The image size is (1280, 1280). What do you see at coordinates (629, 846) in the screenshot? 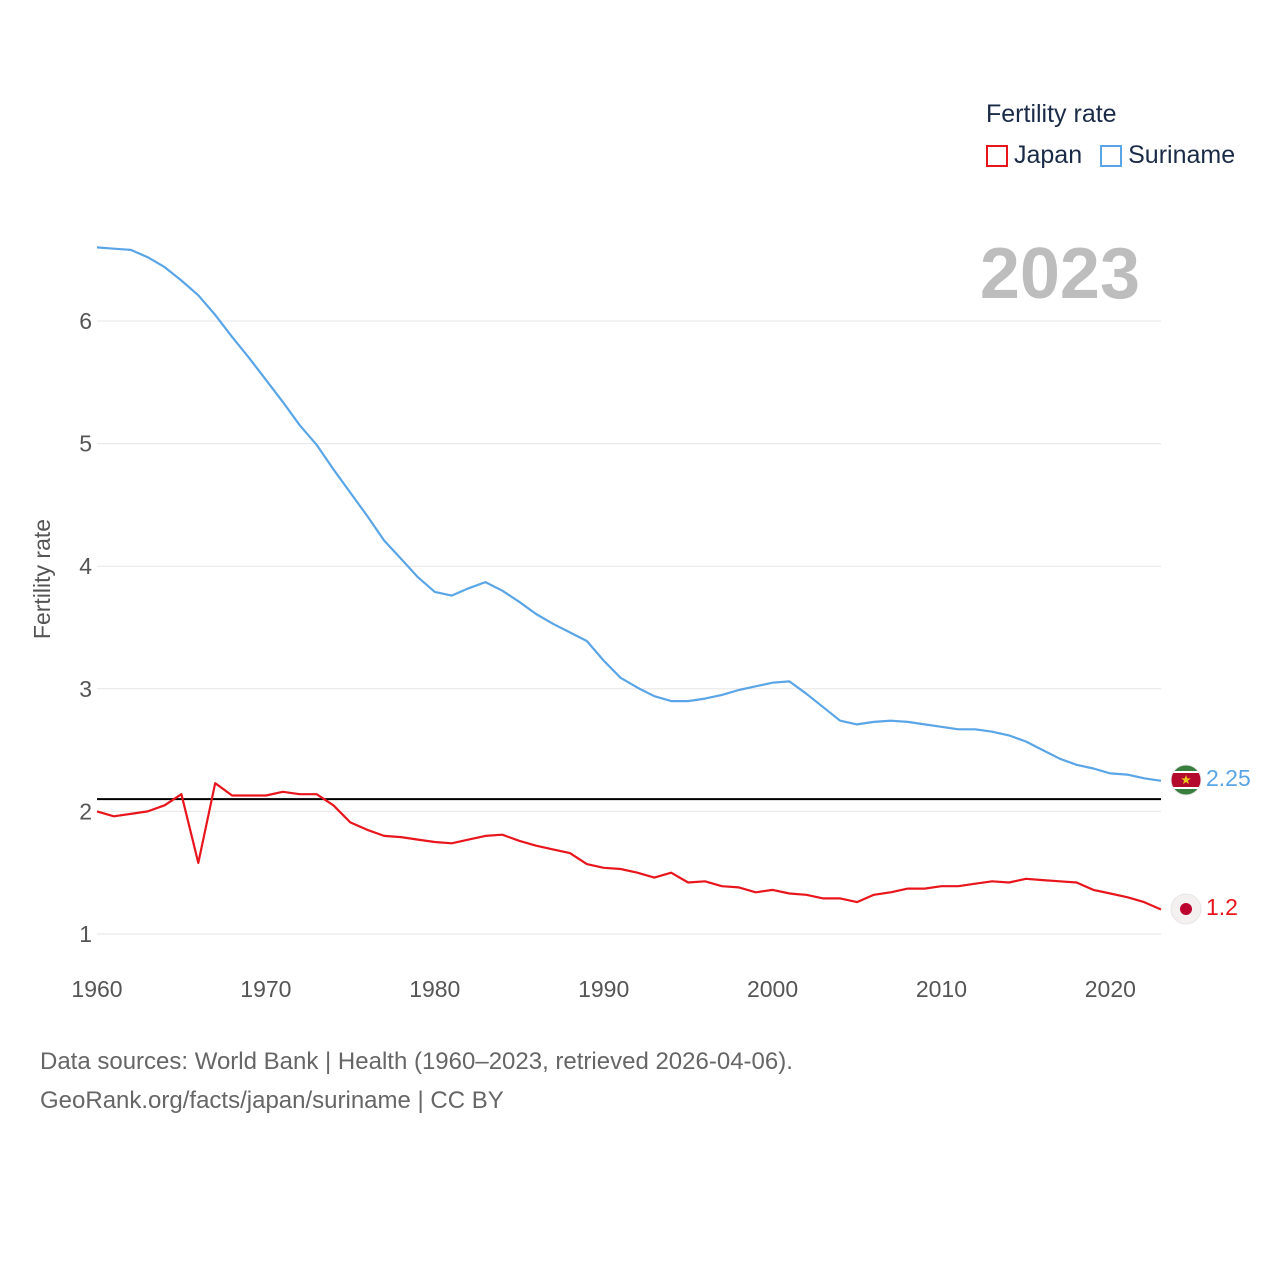
I see `series-line-japan` at bounding box center [629, 846].